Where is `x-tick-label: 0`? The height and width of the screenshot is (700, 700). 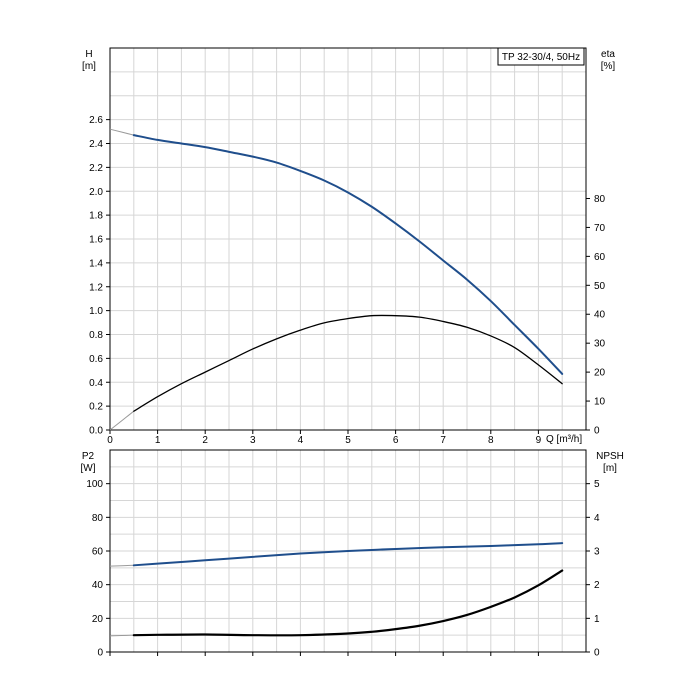
x-tick-label: 0 is located at coordinates (110, 440).